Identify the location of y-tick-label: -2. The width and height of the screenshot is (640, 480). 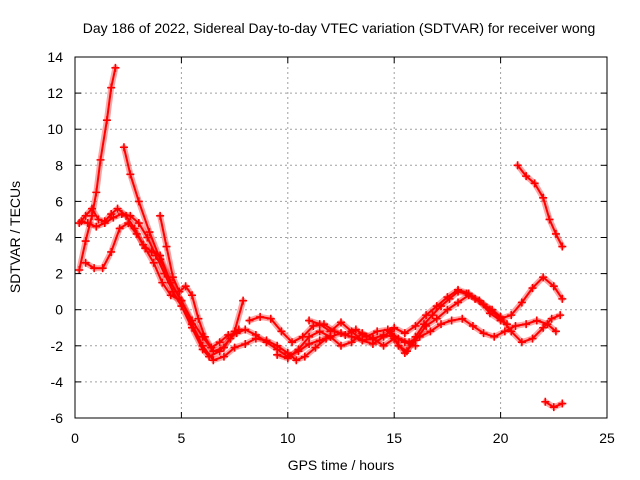
(57, 346).